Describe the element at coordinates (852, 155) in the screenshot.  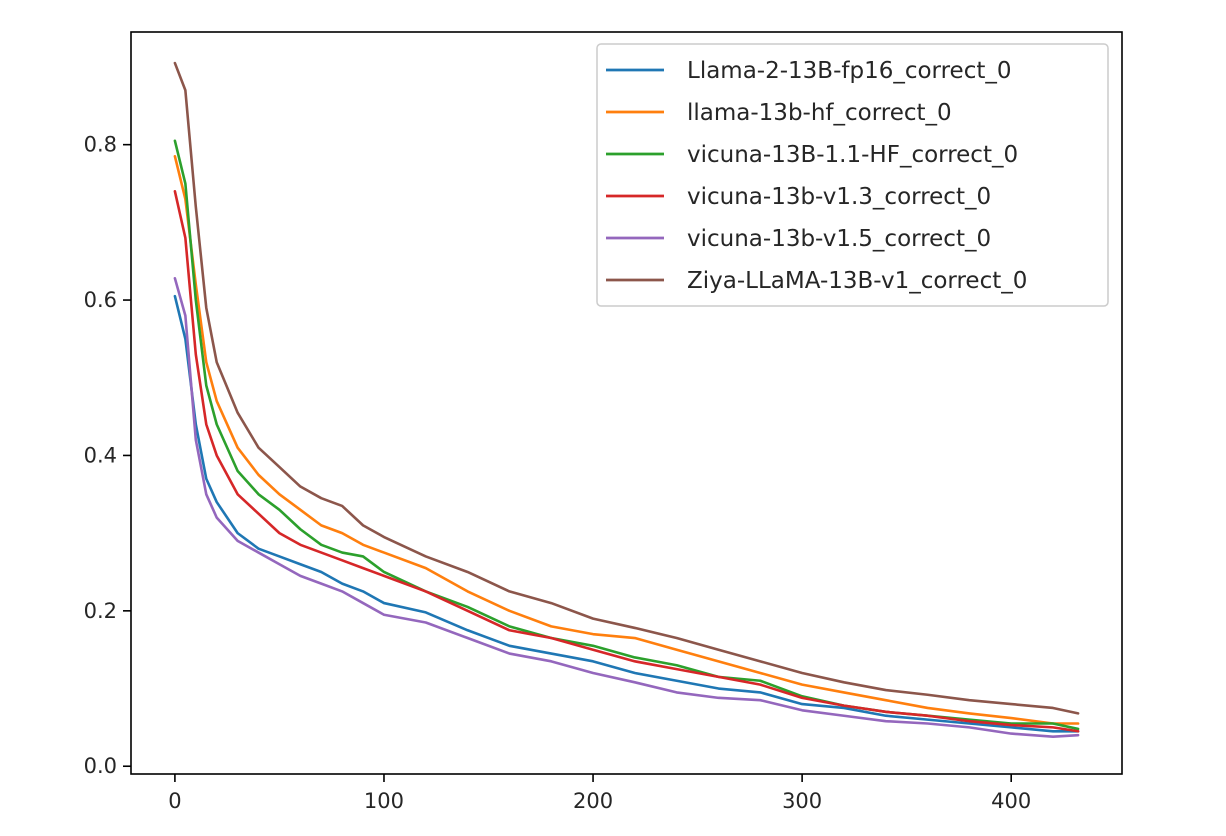
I see `legend-label: vicuna-13B-1.1-HF_correct_0` at that location.